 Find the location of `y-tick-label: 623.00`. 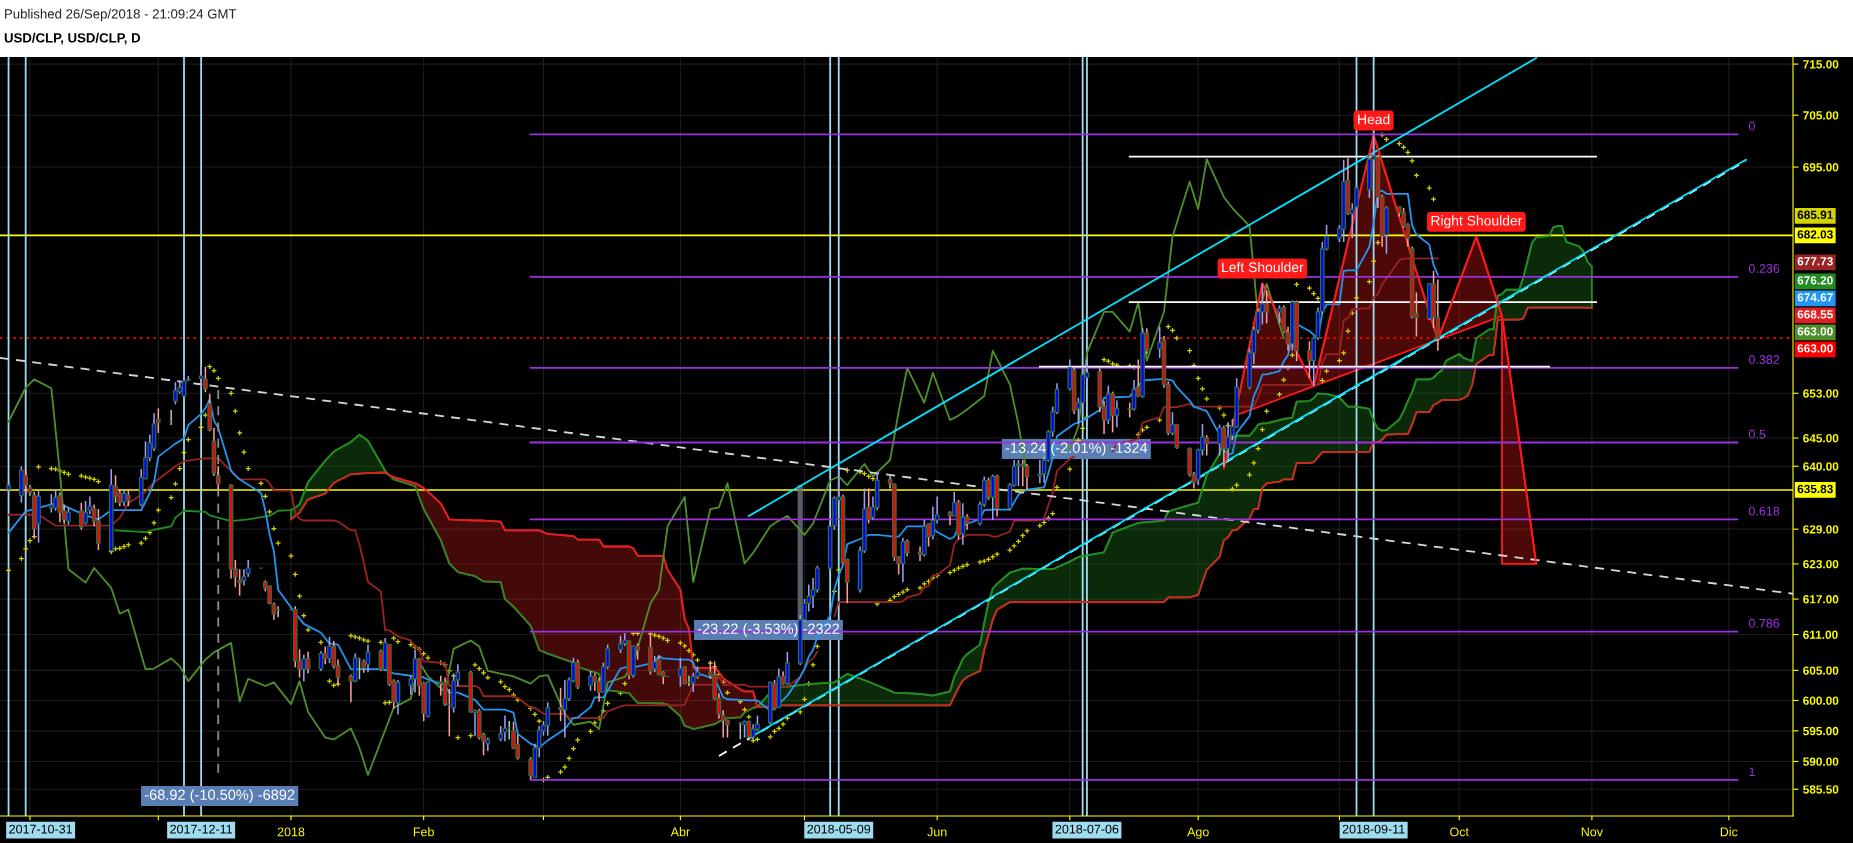

y-tick-label: 623.00 is located at coordinates (1821, 564).